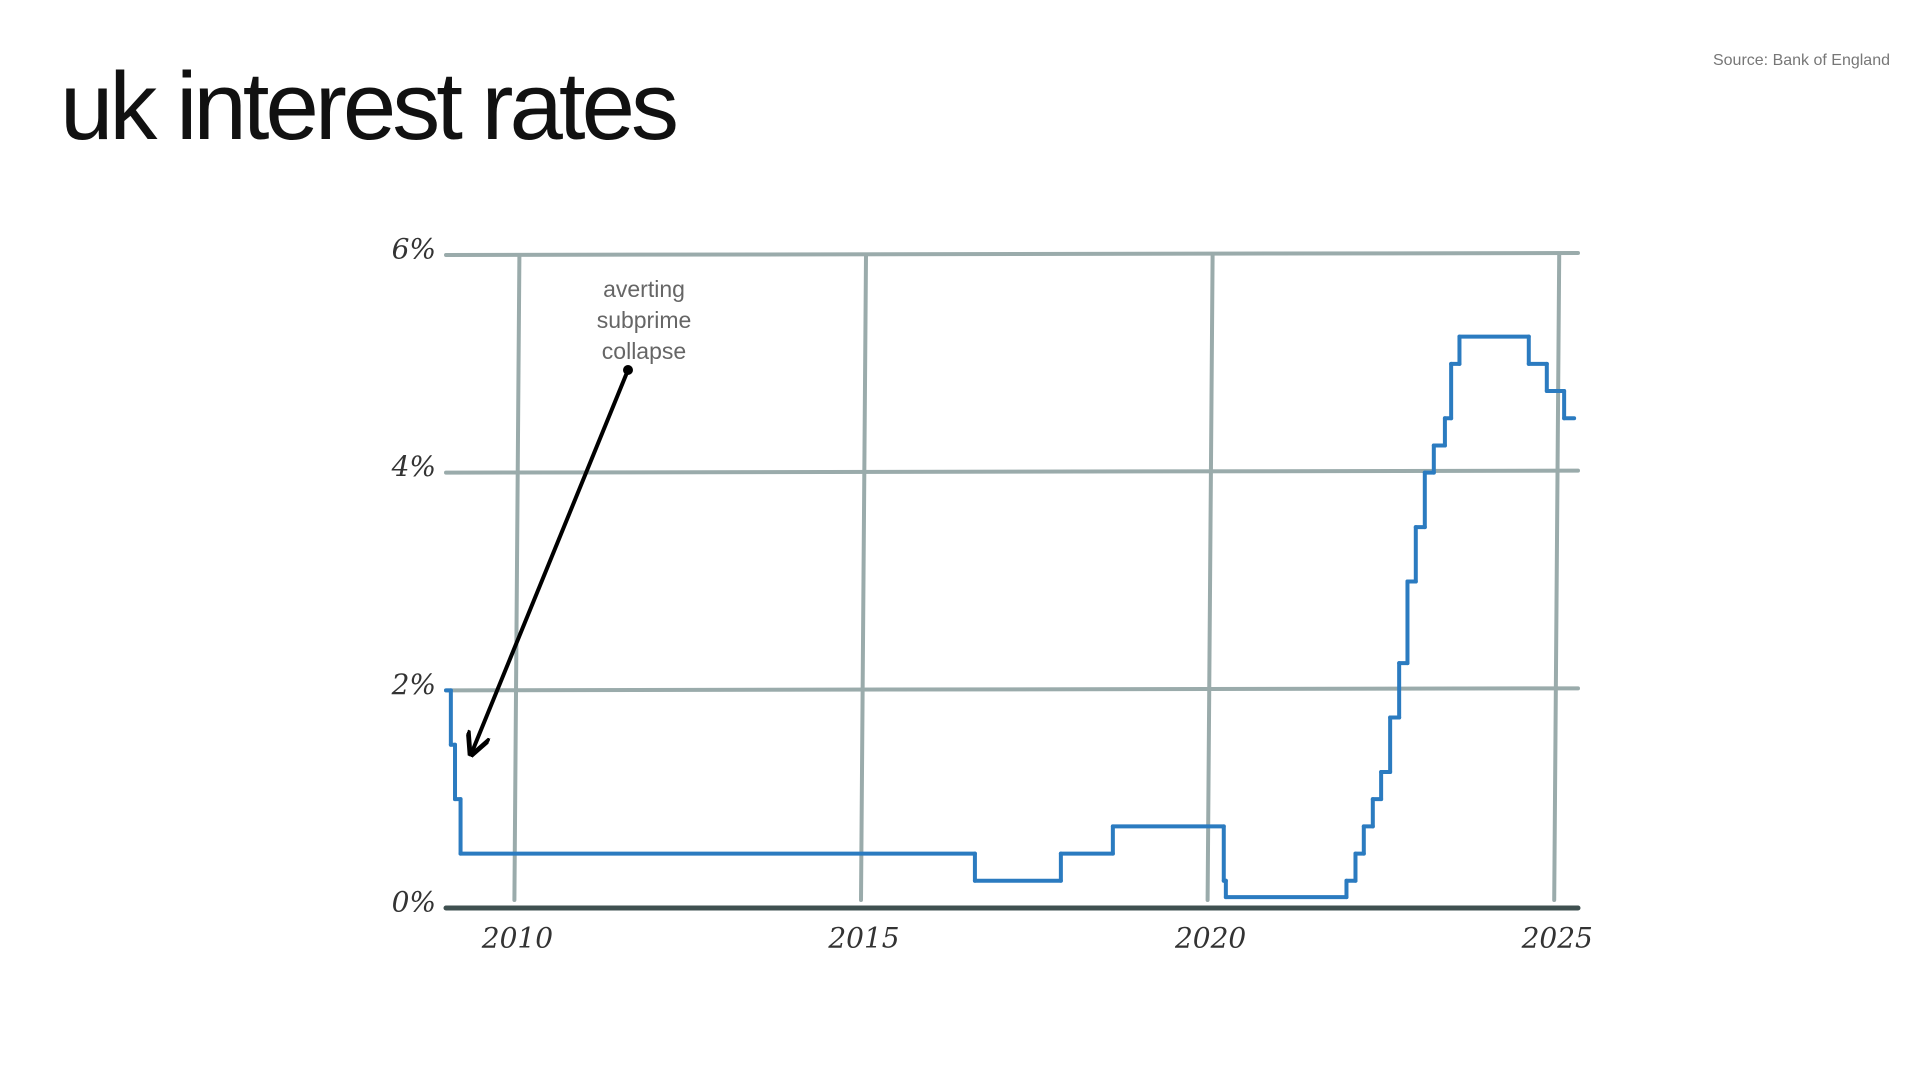 The height and width of the screenshot is (1080, 1920). What do you see at coordinates (517, 938) in the screenshot?
I see `x-tick-label: 2010` at bounding box center [517, 938].